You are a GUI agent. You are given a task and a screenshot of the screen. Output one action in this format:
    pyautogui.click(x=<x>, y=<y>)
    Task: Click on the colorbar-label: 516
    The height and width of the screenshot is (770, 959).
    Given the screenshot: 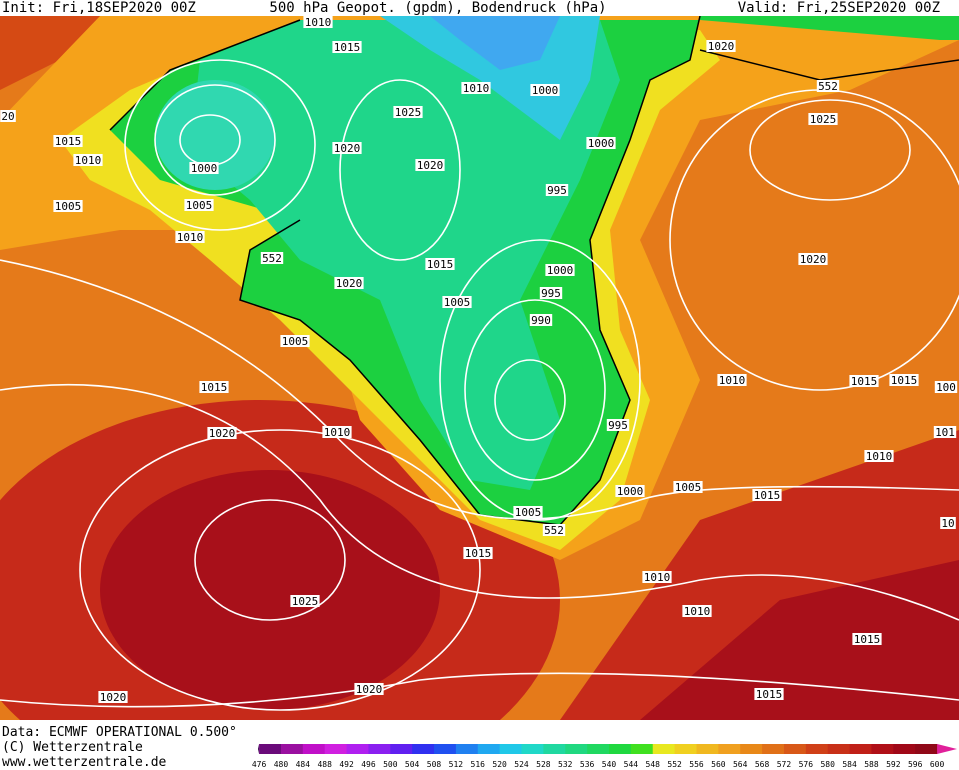 What is the action you would take?
    pyautogui.click(x=478, y=764)
    